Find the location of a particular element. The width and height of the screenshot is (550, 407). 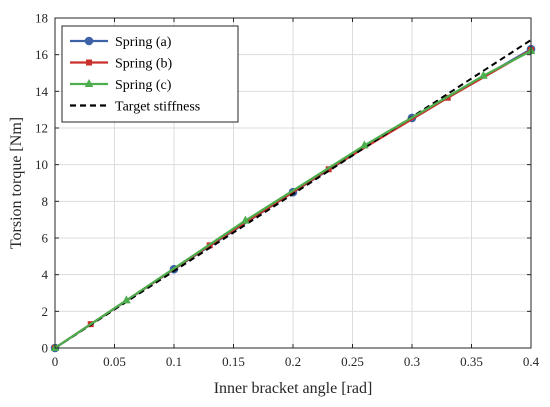

x-tick-label: 0 is located at coordinates (55, 361).